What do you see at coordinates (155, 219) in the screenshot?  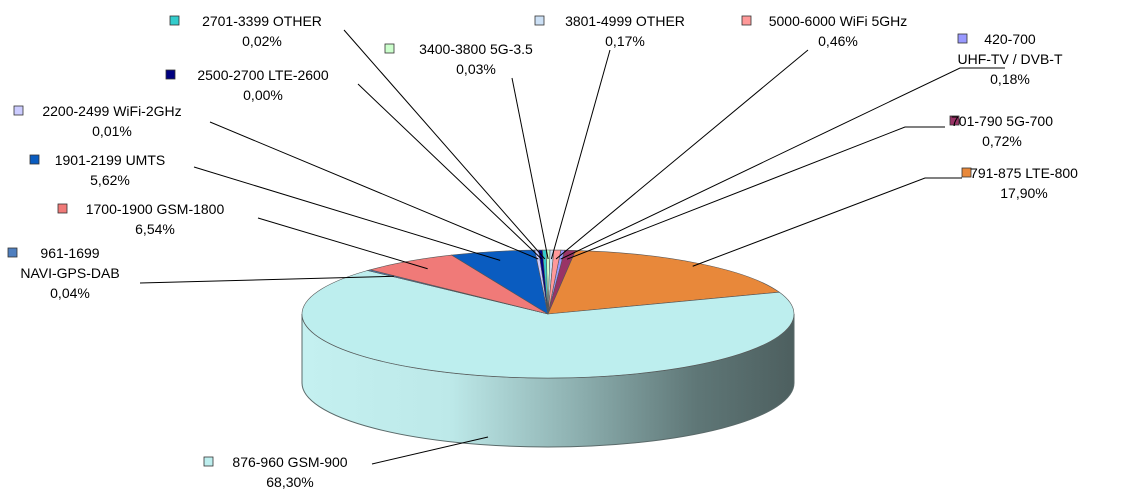 I see `data-label-1700-1900-gsm-1800: 1700-1900 GSM-1800 6,54%` at bounding box center [155, 219].